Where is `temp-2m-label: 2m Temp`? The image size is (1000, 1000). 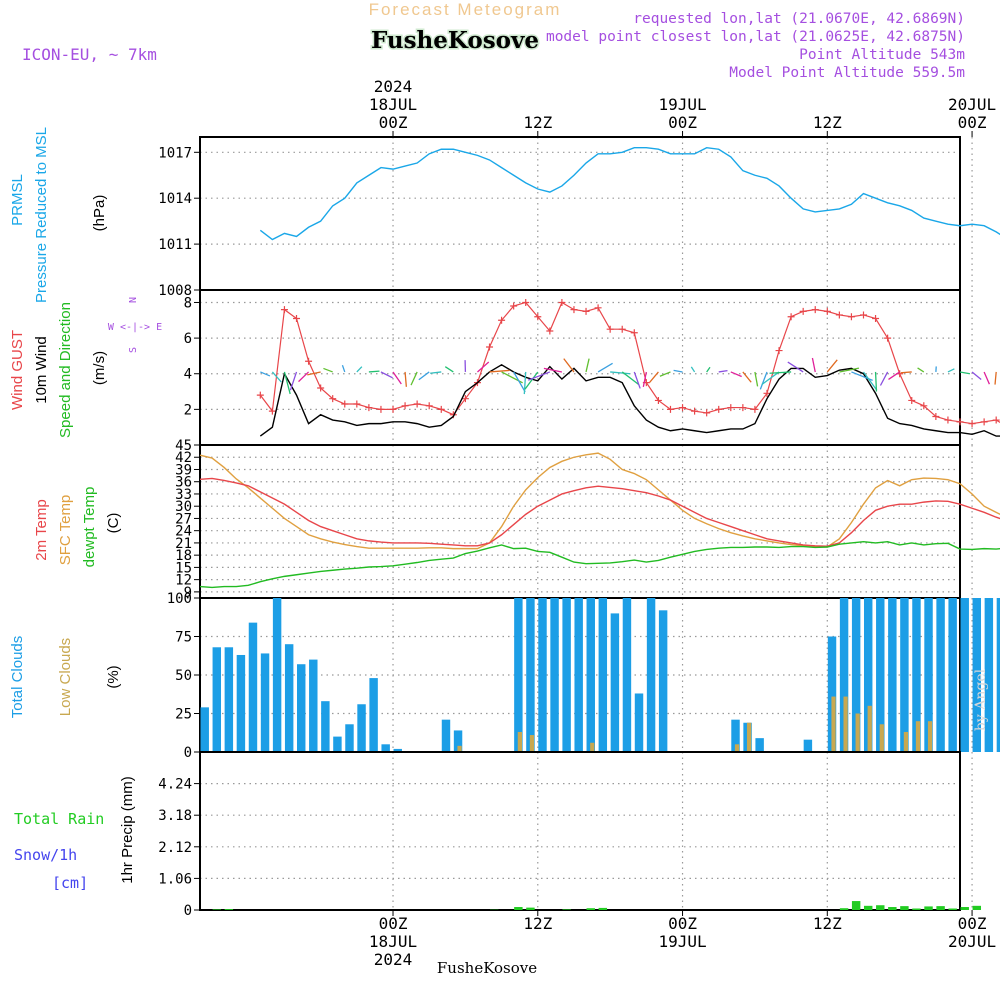
temp-2m-label: 2m Temp is located at coordinates (41, 529).